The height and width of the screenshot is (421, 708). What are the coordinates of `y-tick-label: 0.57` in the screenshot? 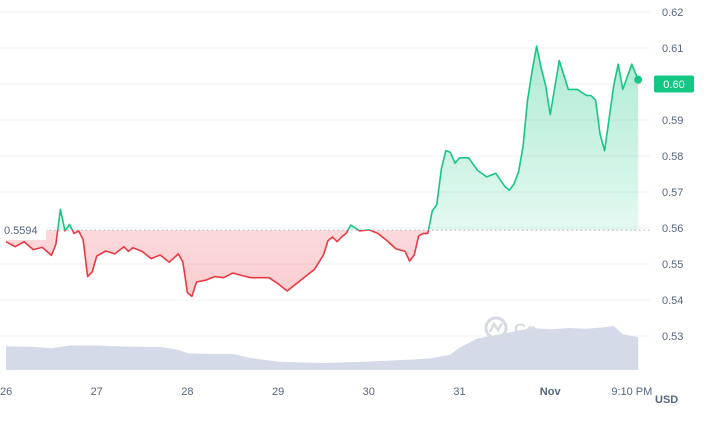 It's located at (672, 193).